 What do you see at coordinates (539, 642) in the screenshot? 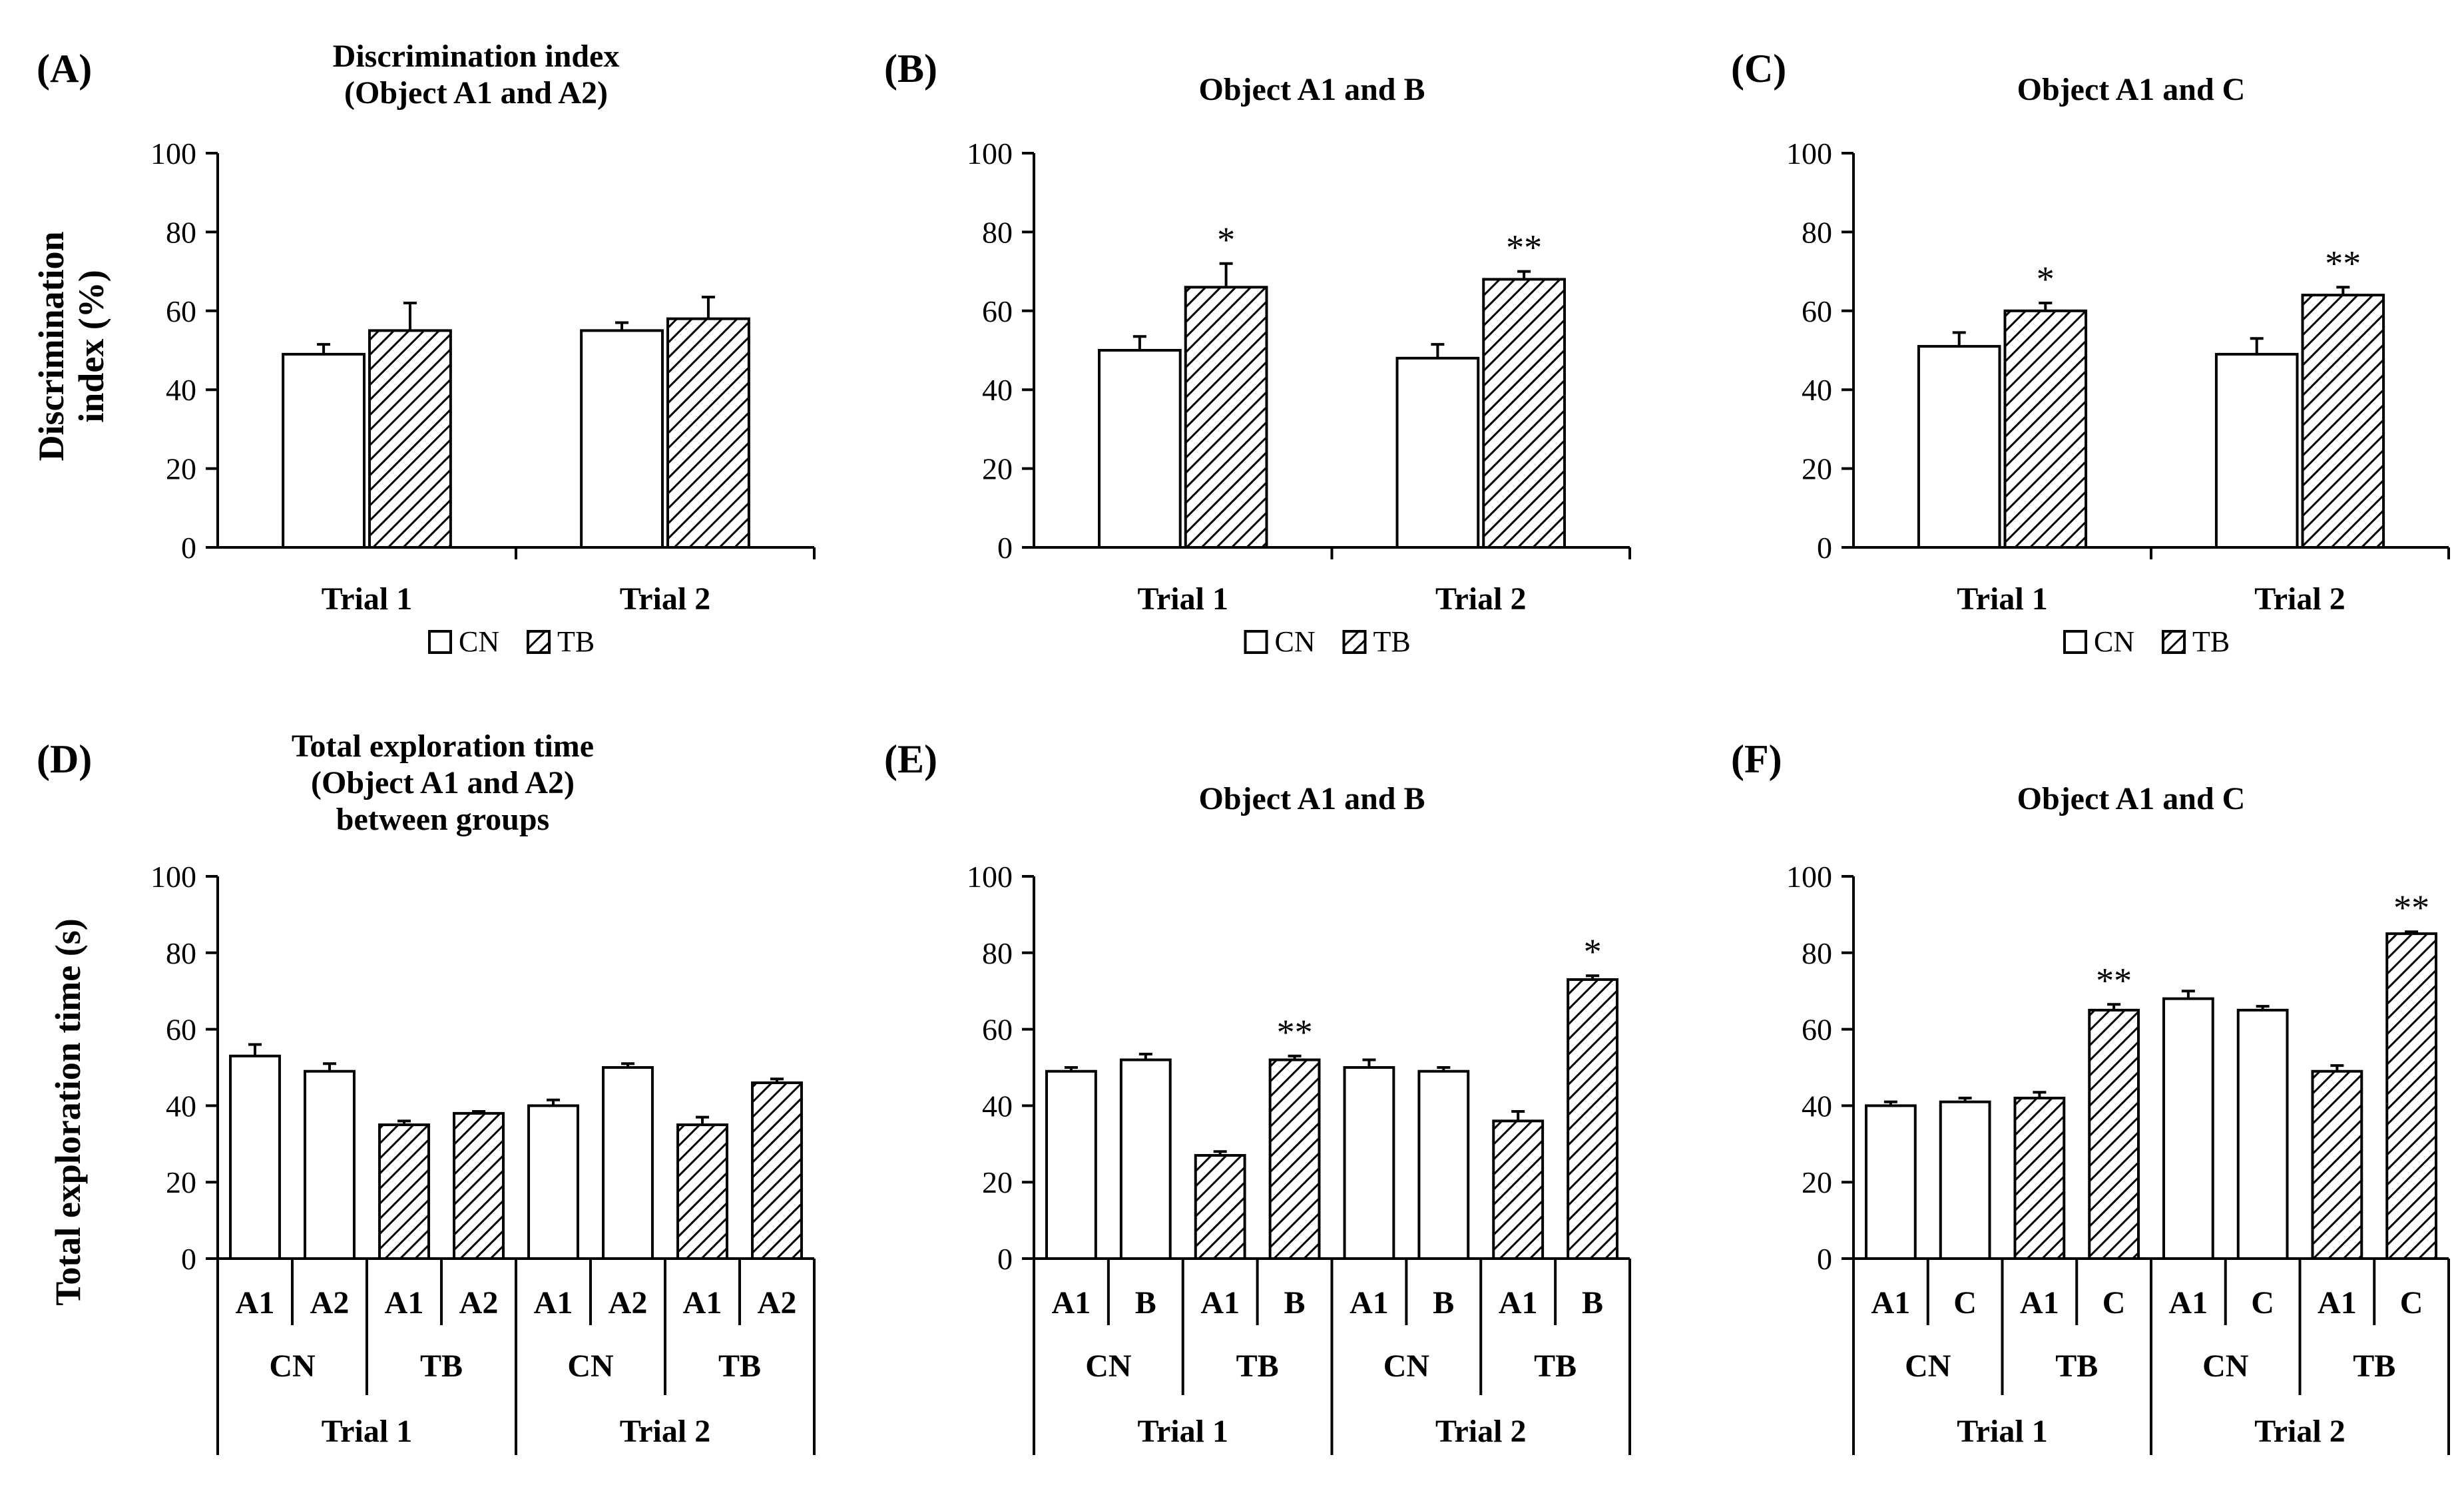
I see `legend-swatch-tb` at bounding box center [539, 642].